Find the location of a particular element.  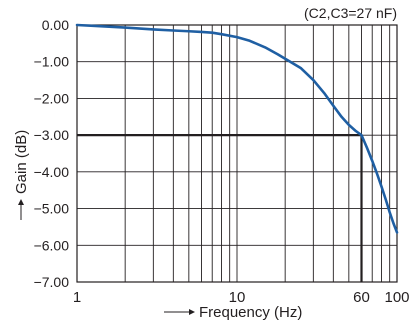

x-tick-labels: 1 10 60 100 is located at coordinates (241, 297).